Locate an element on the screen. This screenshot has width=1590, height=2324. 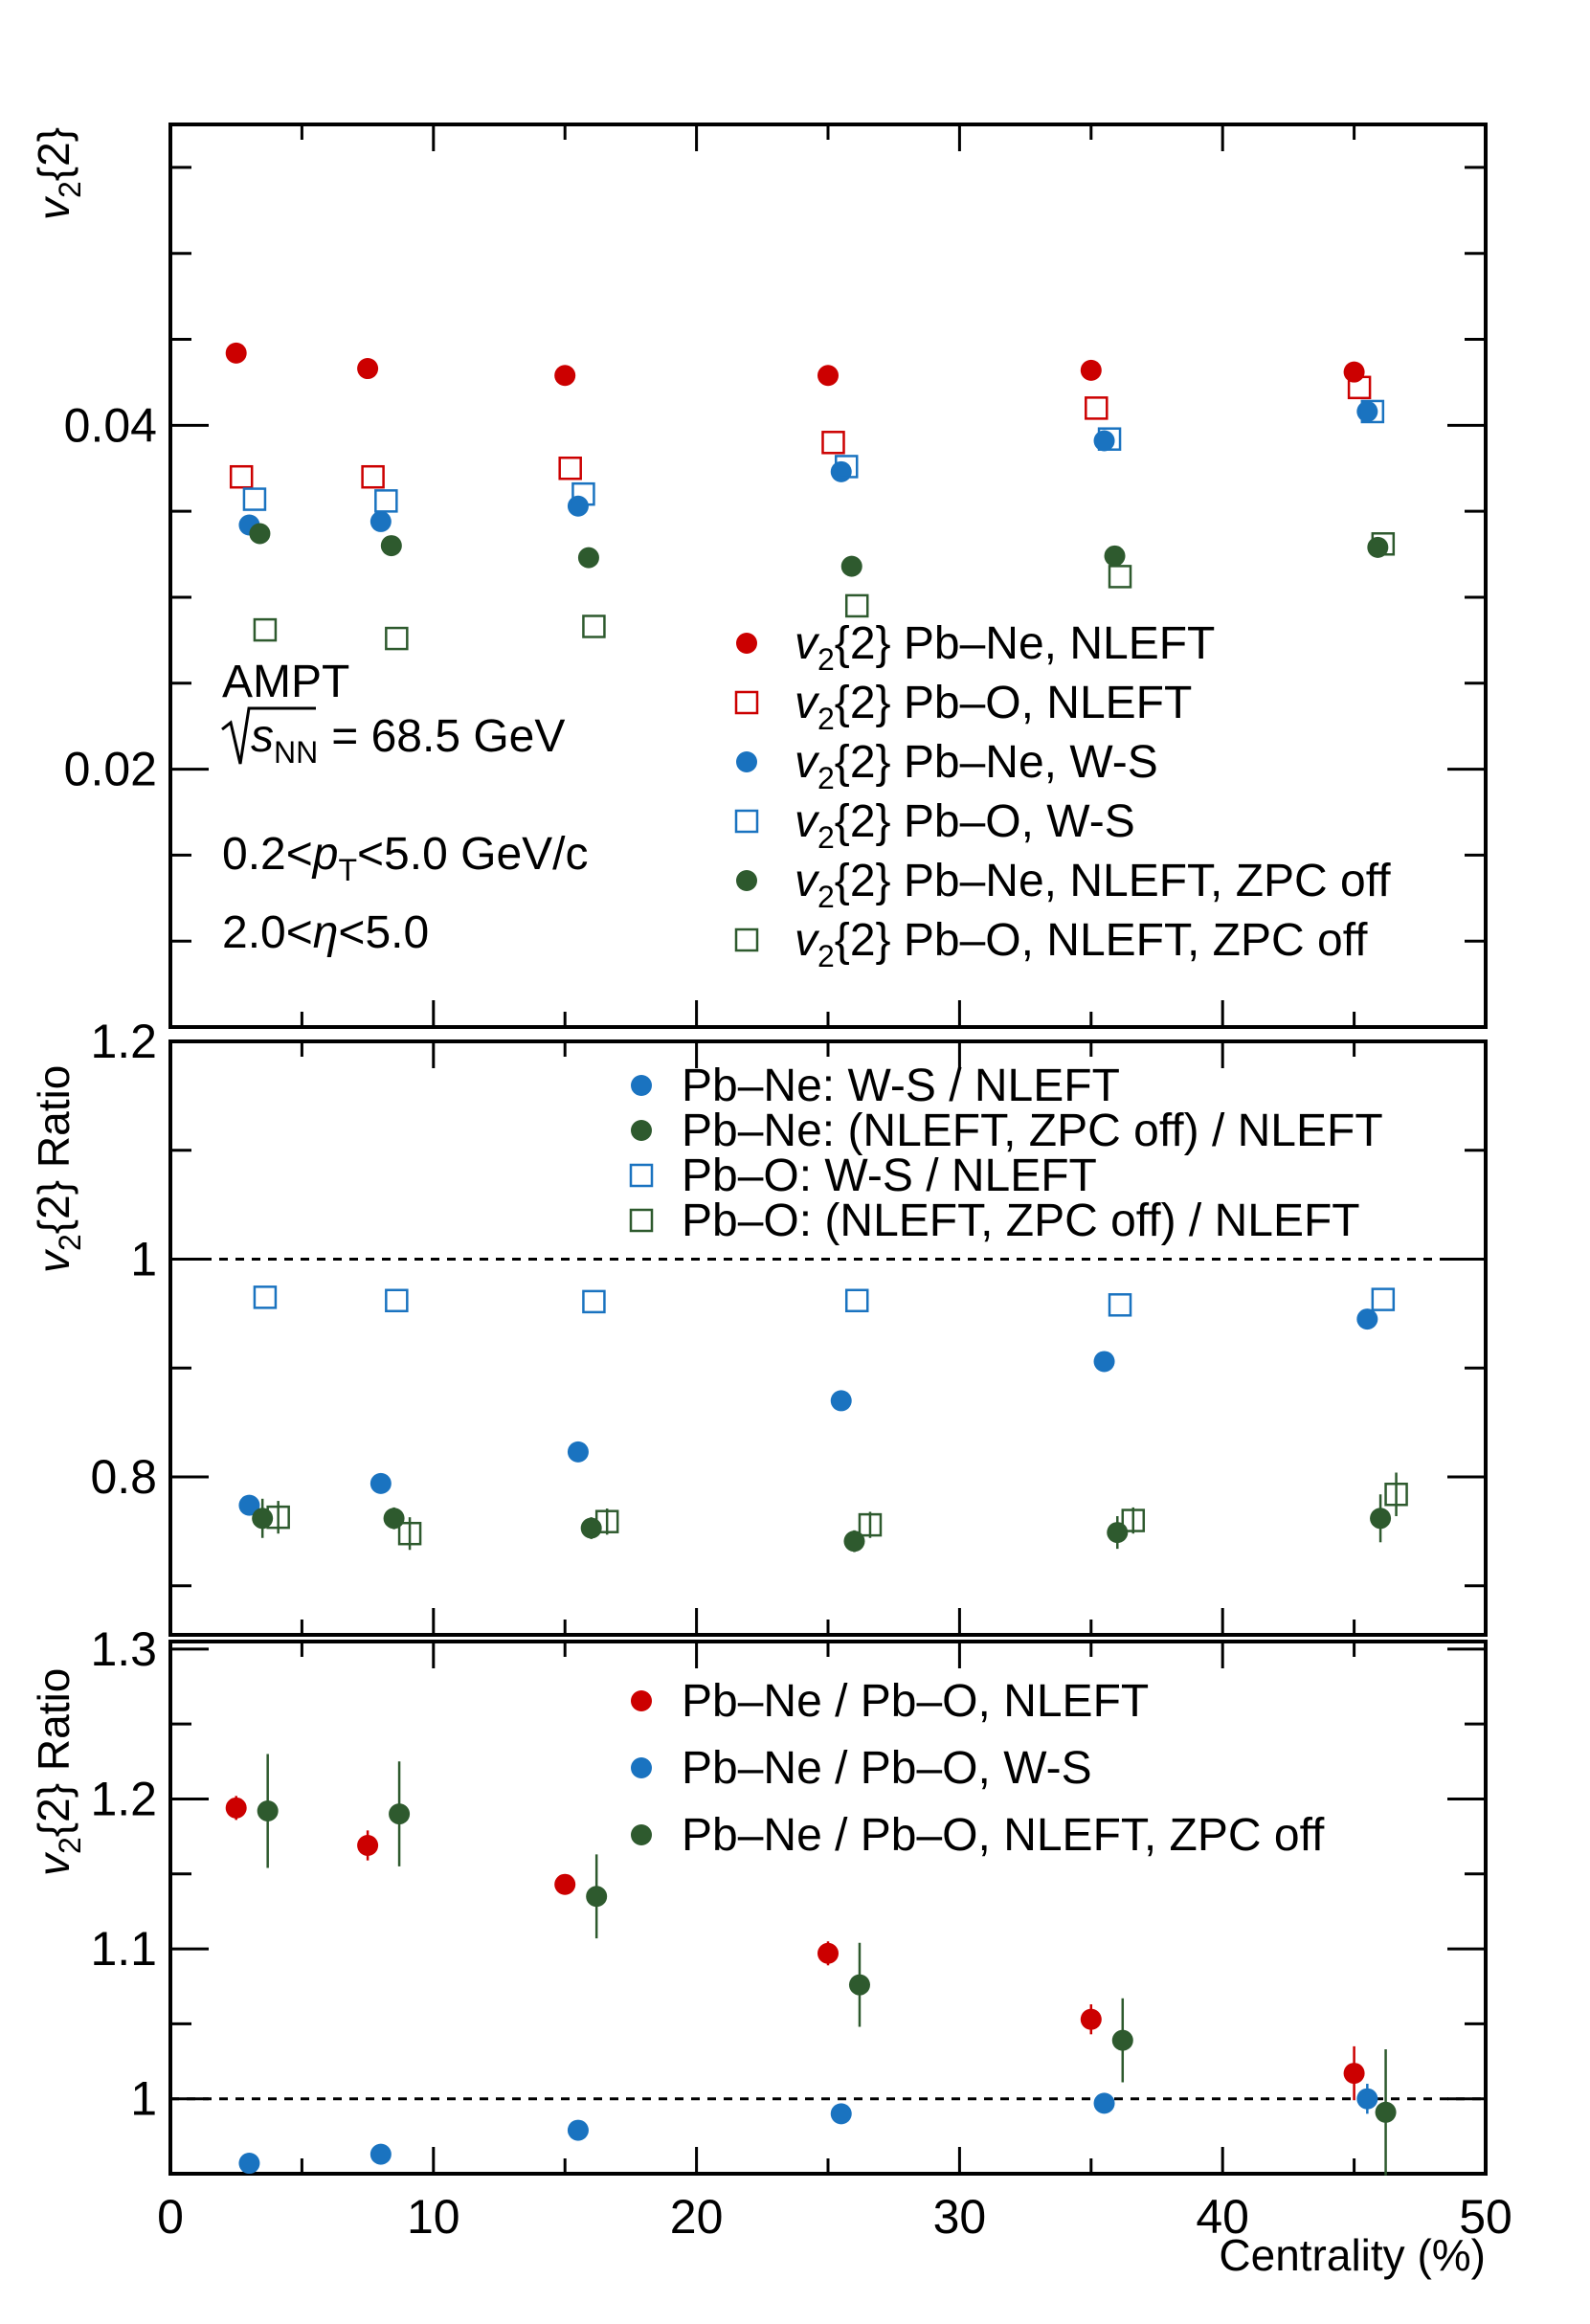
x-tick-label: 50 is located at coordinates (1485, 2217).